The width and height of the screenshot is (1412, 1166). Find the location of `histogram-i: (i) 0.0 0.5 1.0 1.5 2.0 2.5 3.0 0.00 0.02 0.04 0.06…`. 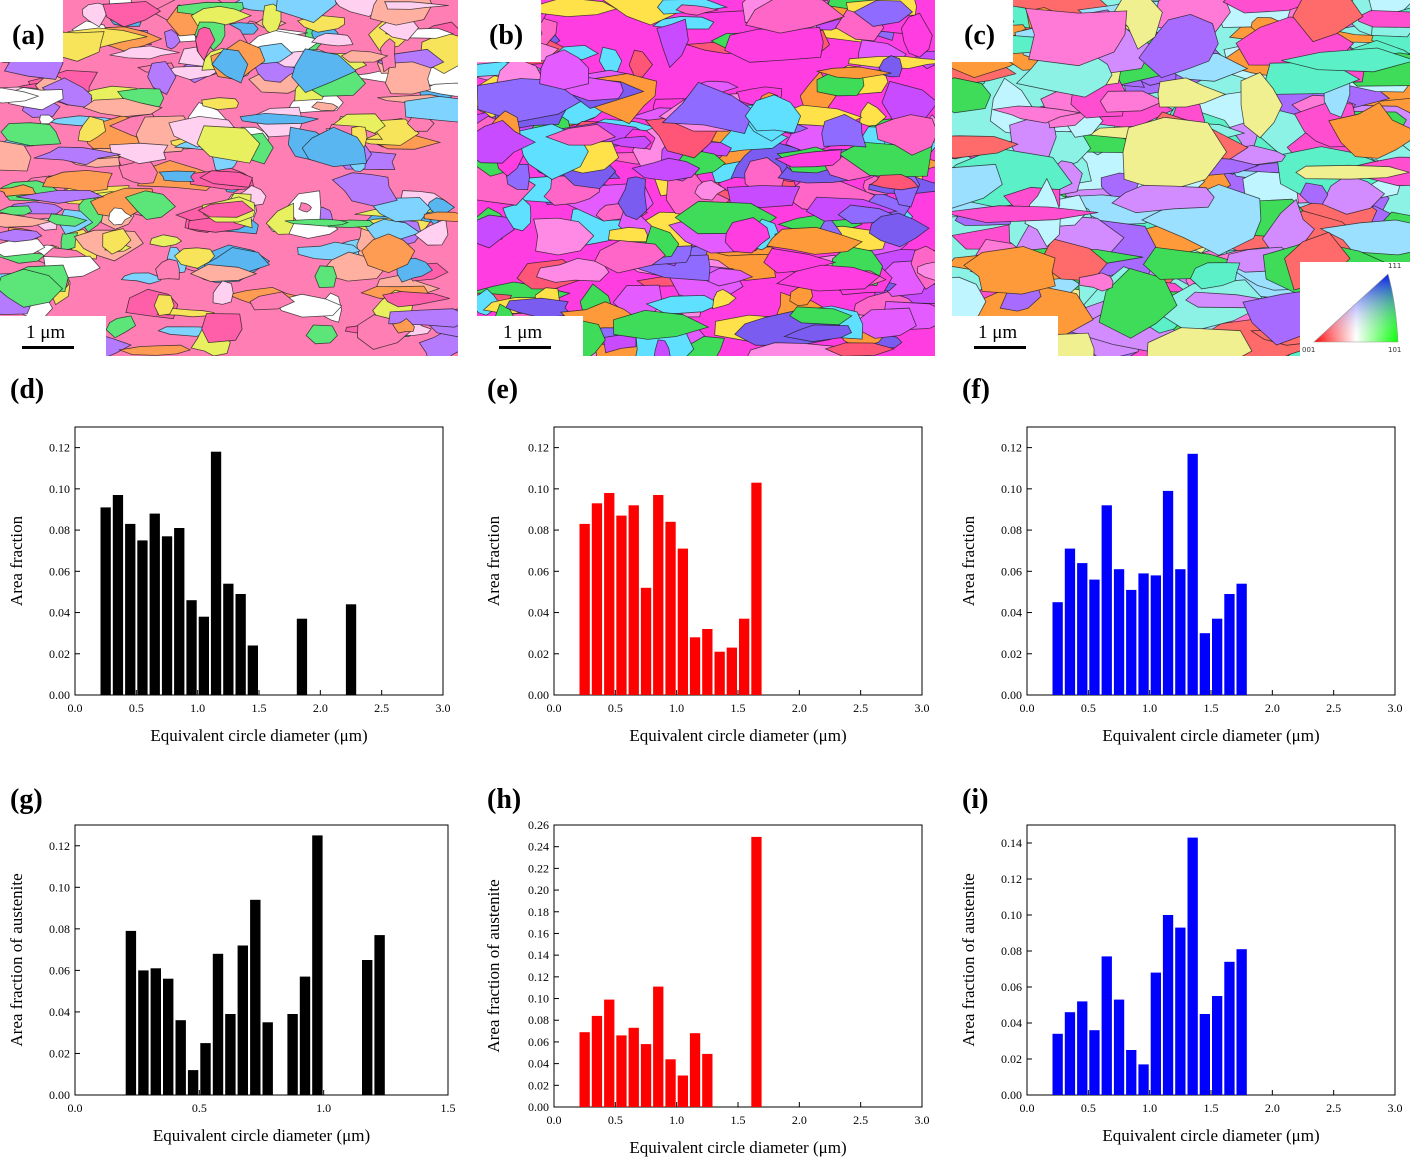

histogram-i: (i) 0.0 0.5 1.0 1.5 2.0 2.5 3.0 0.00 0.02 0.04 0.06… is located at coordinates (1181, 967).